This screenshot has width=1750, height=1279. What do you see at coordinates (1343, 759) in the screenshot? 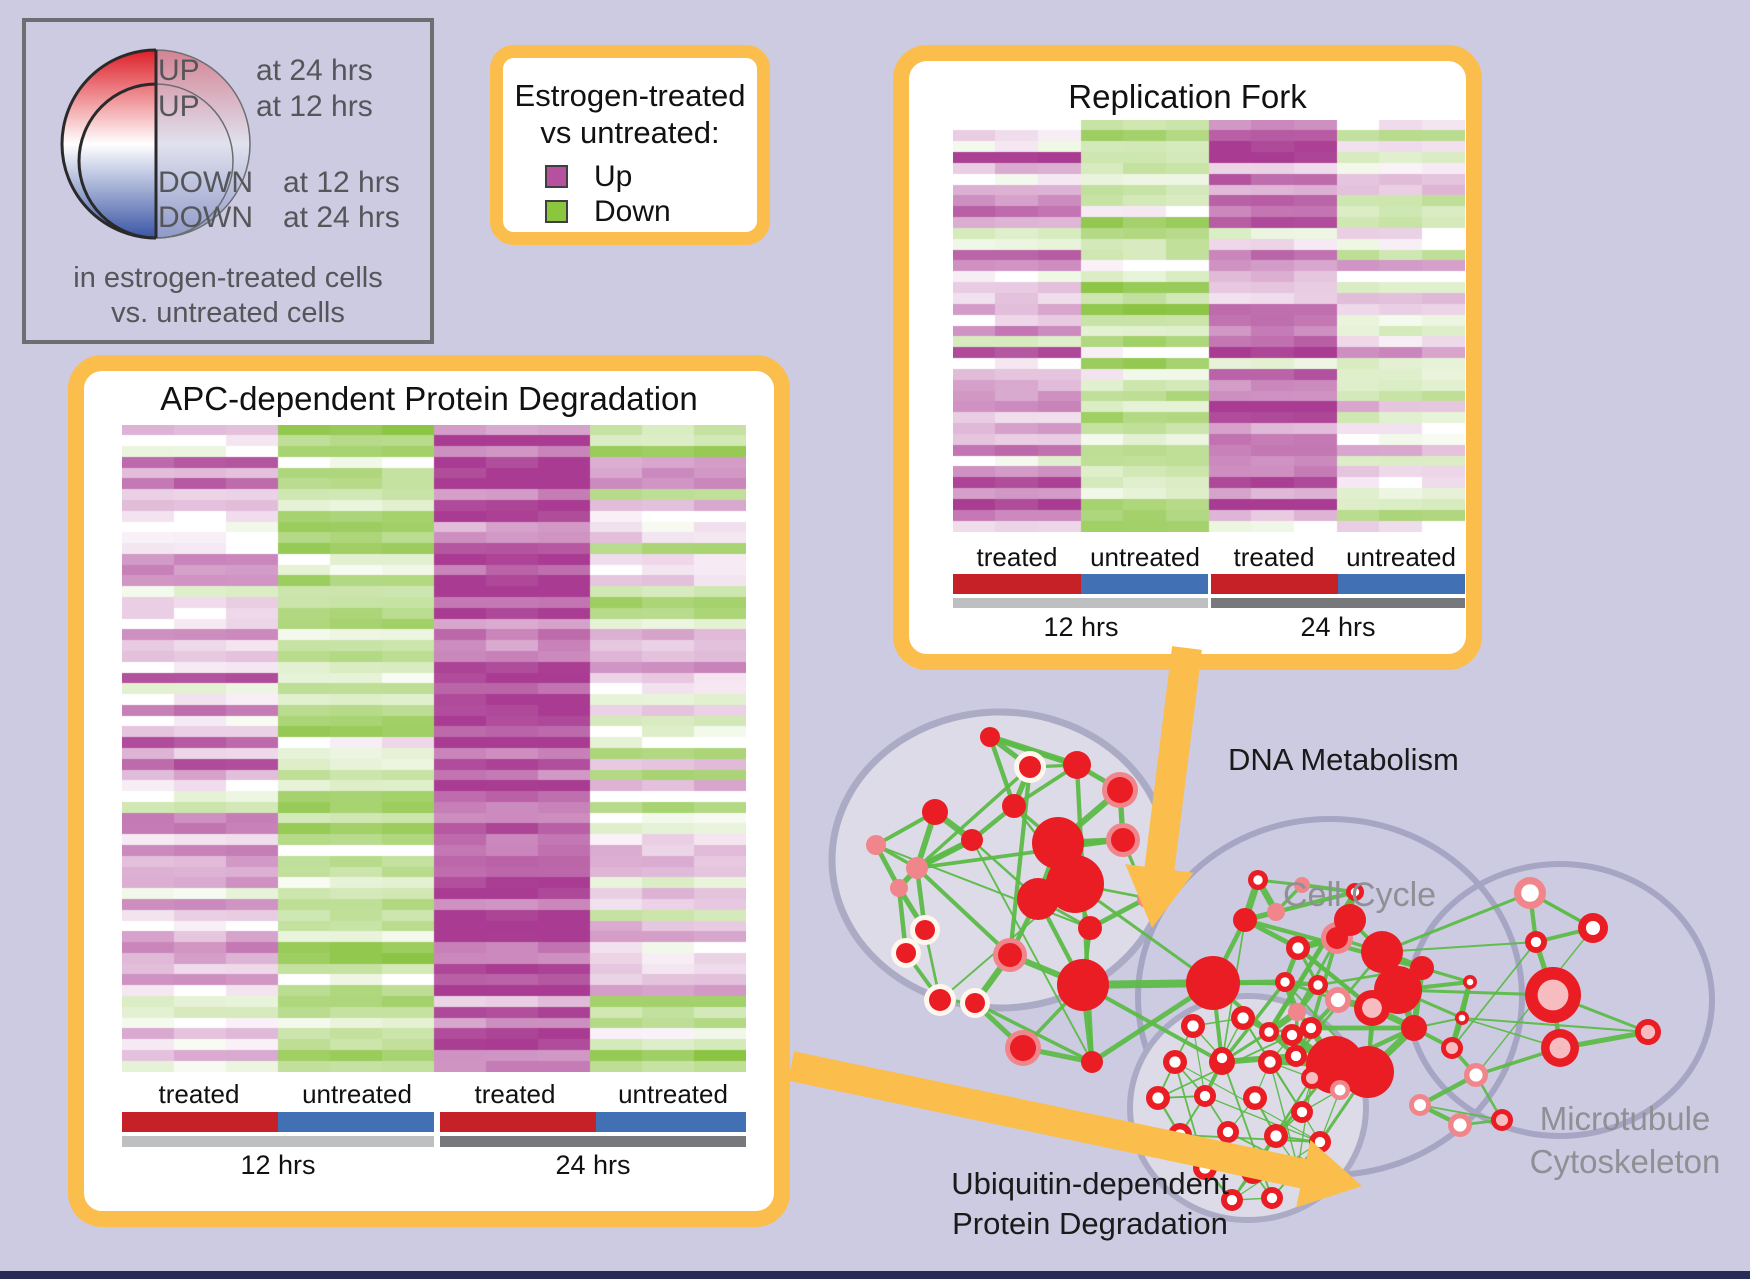
I see `cluster-label-dna-metabolism: DNA Metabolism` at bounding box center [1343, 759].